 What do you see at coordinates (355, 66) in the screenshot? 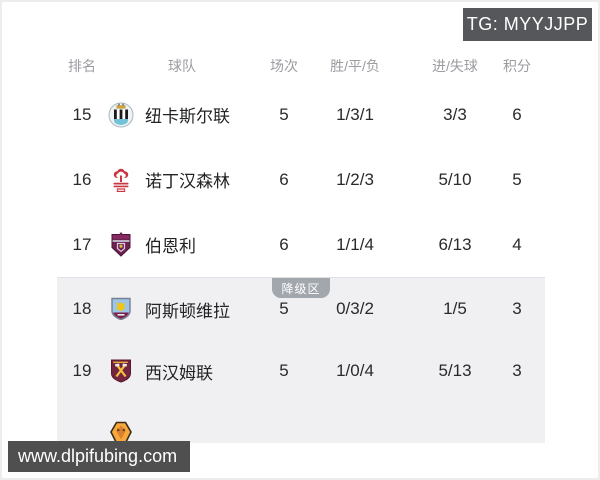
I see `header-wdl: 胜/平/负` at bounding box center [355, 66].